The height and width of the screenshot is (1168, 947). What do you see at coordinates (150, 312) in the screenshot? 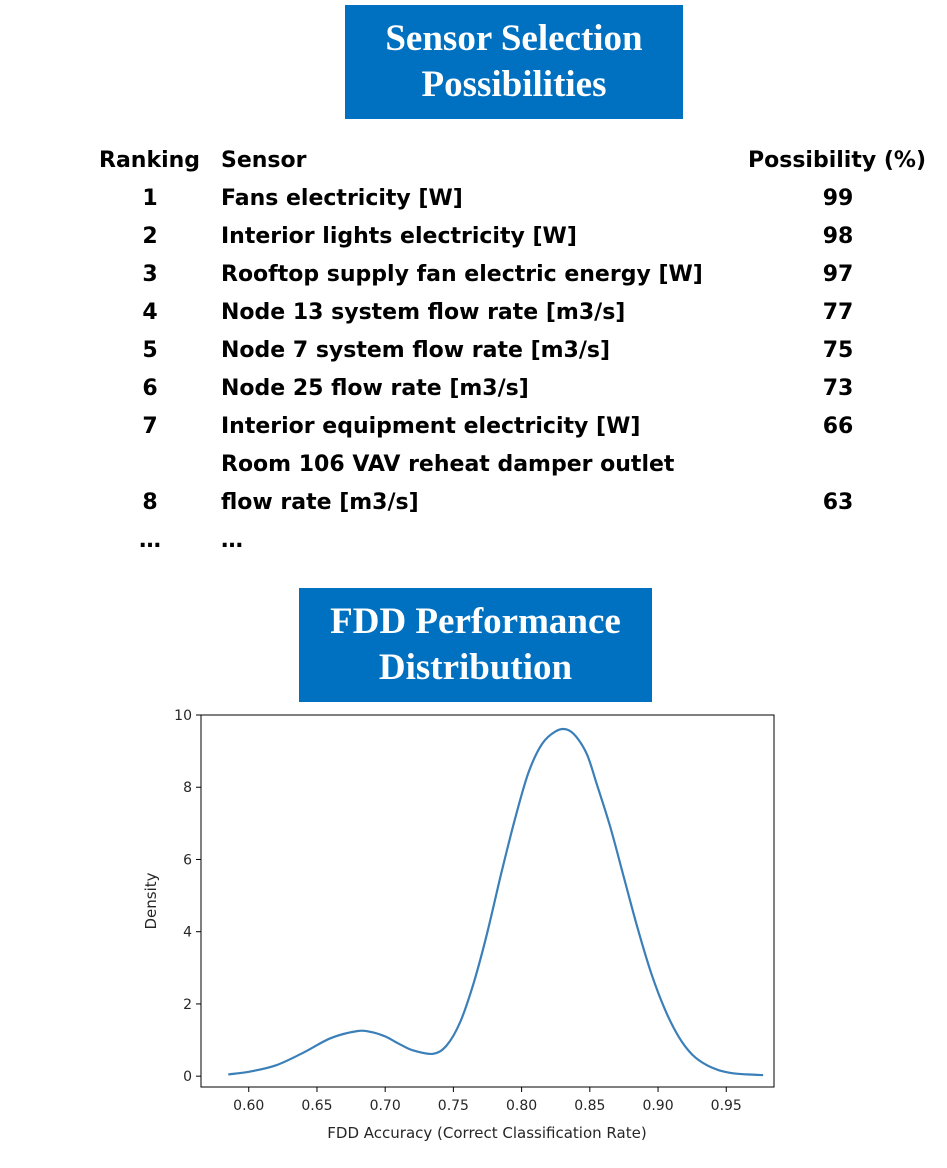
I see `row-rank: 4` at bounding box center [150, 312].